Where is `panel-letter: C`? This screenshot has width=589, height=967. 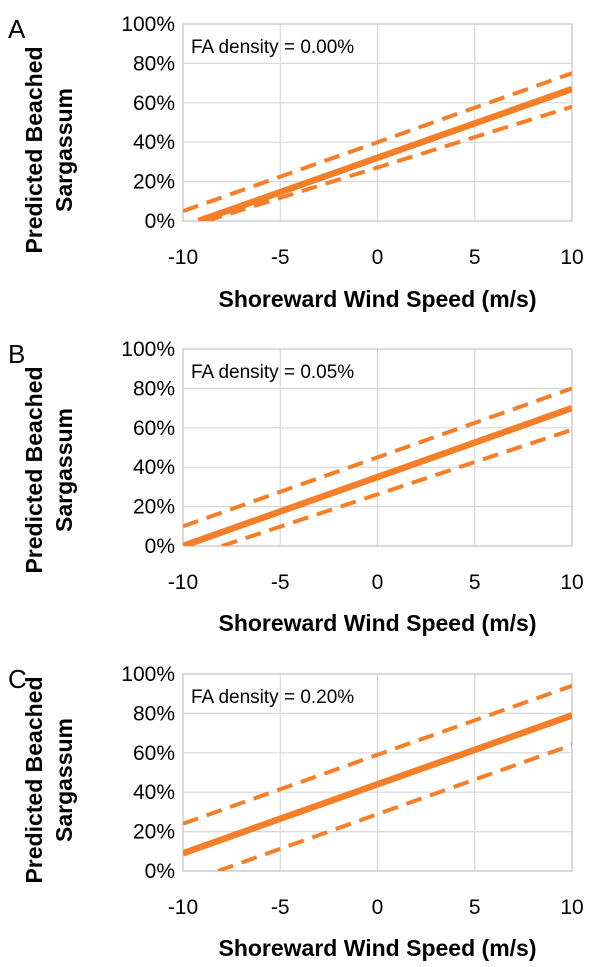
panel-letter: C is located at coordinates (17, 679).